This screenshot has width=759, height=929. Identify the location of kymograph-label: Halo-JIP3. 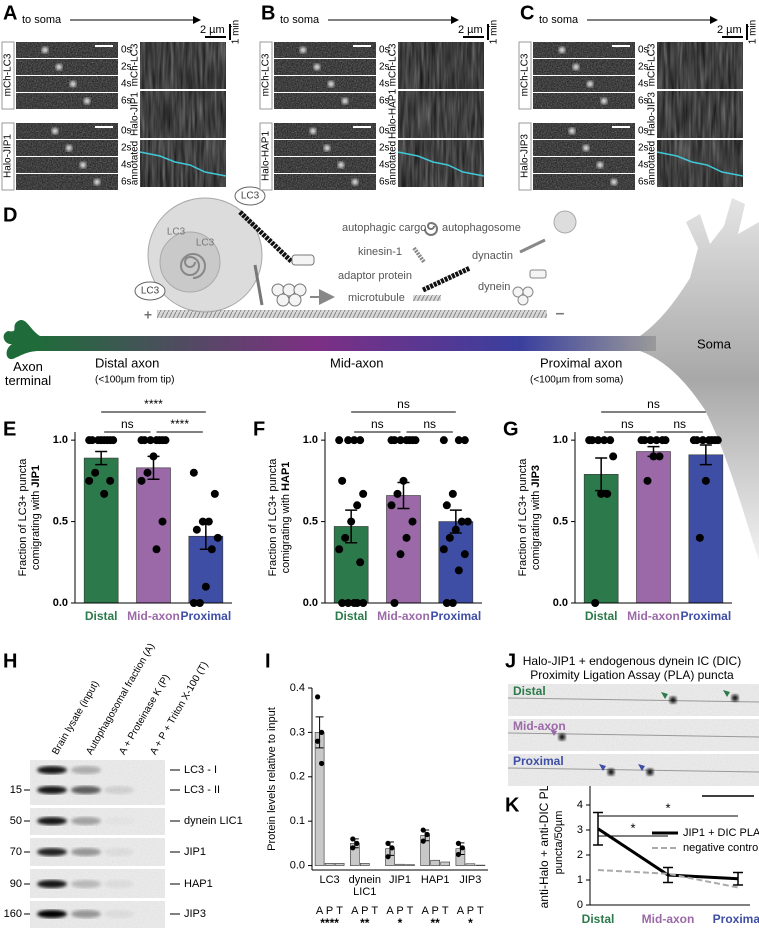
(652, 114).